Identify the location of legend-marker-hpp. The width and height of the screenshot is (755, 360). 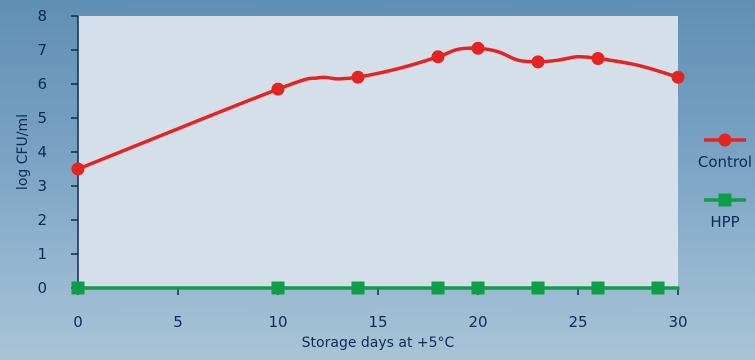
(725, 200).